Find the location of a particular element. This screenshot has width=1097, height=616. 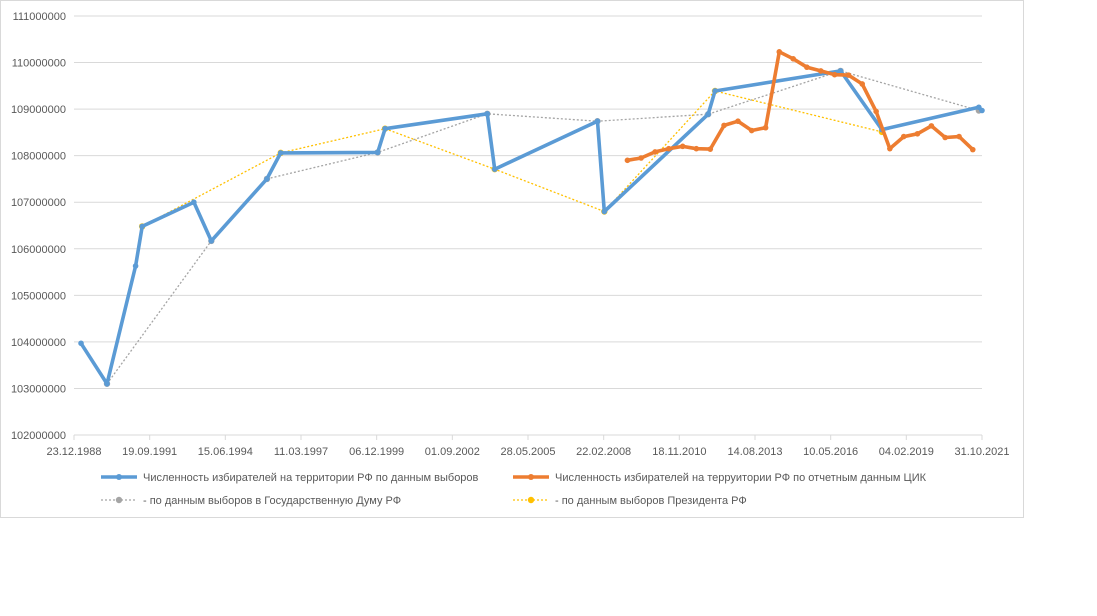

x-tick-label: 18.11.2010 is located at coordinates (679, 452).